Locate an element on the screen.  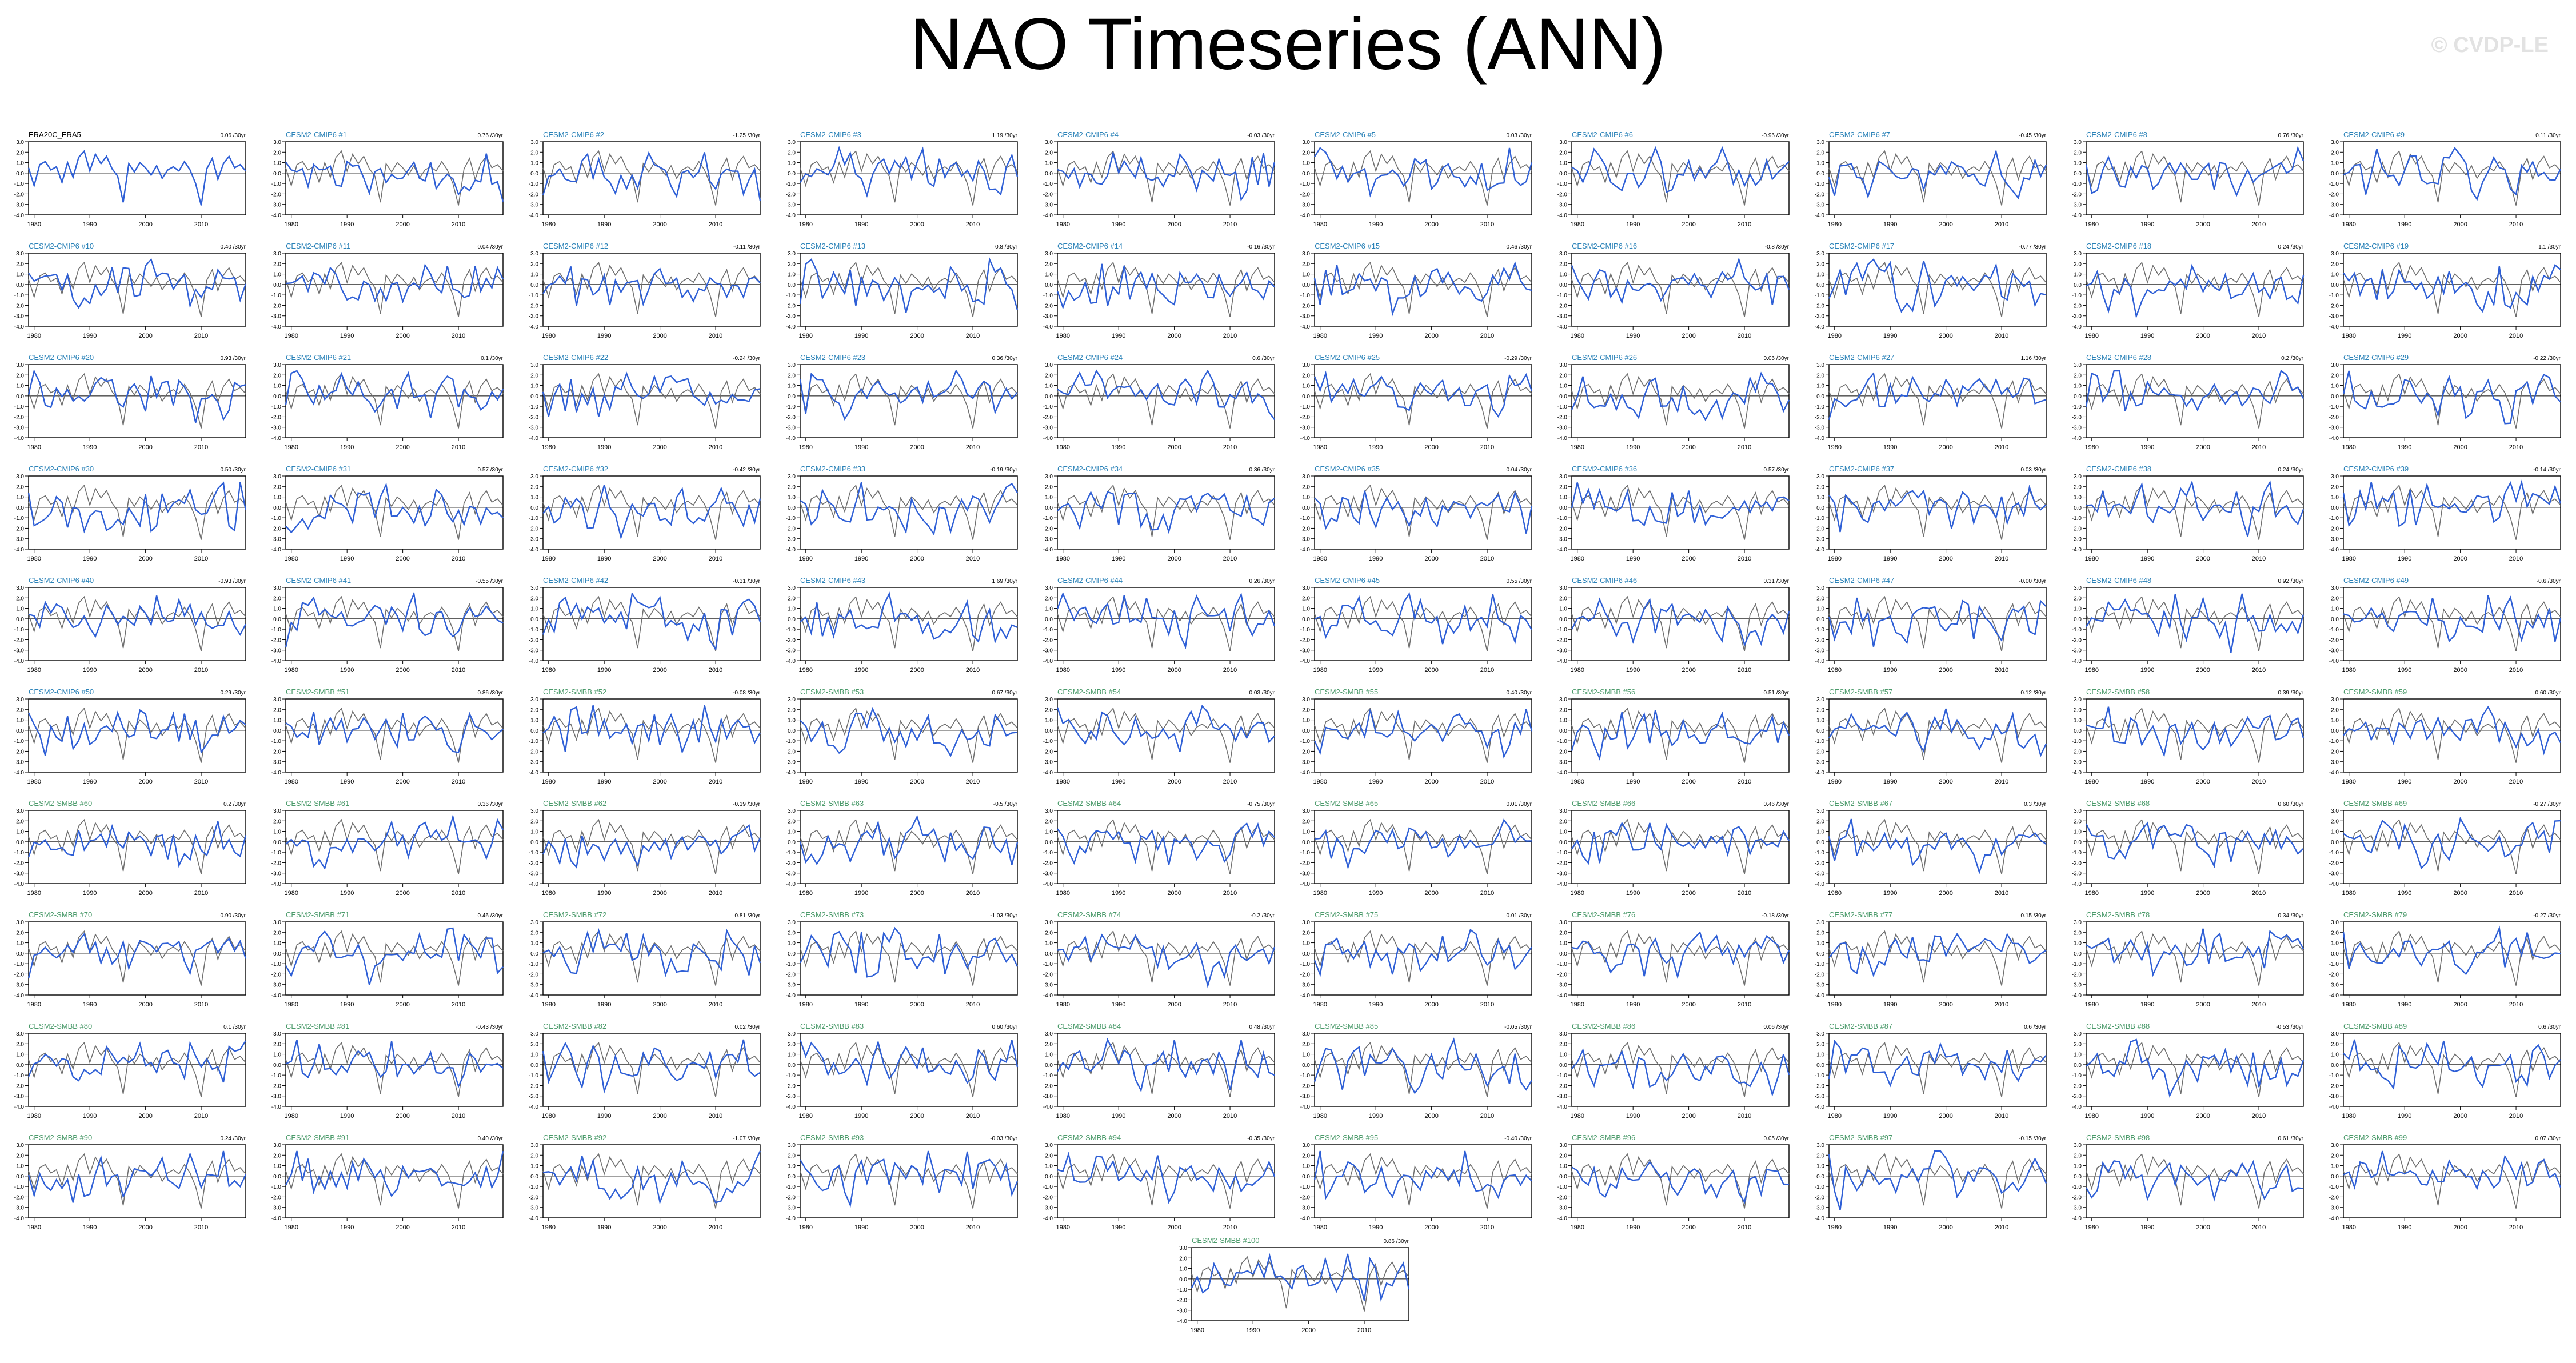
panel-label: CESM2-SMBB #88 is located at coordinates (2118, 1026).